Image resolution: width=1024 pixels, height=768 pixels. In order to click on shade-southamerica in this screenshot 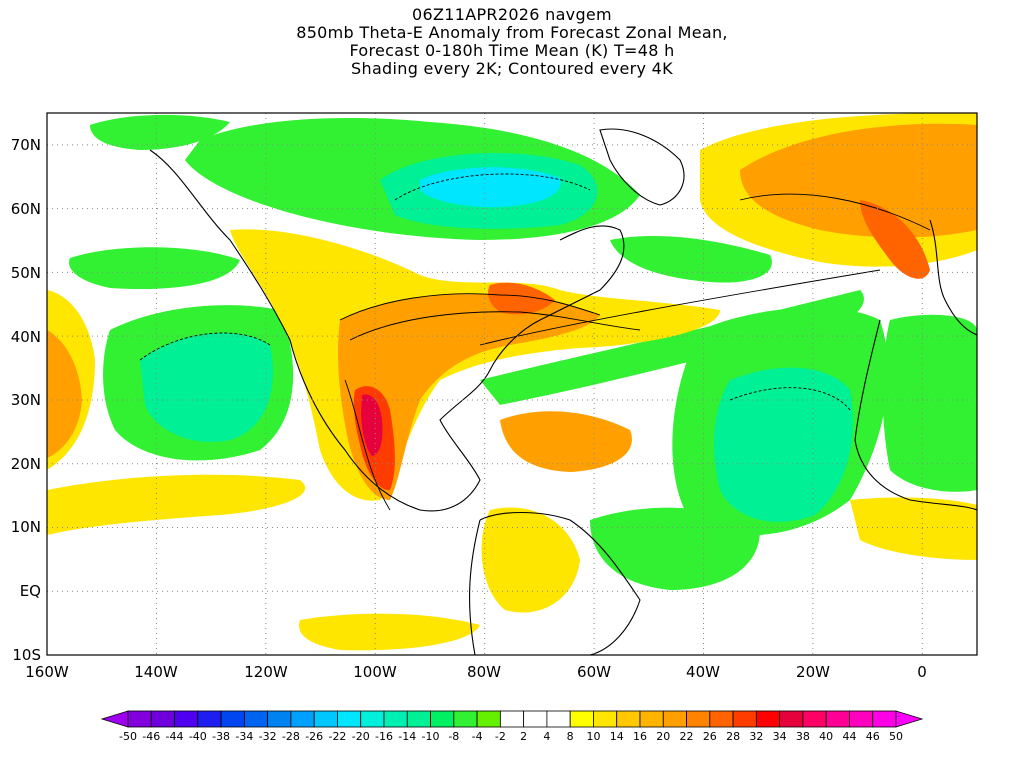, I will do `click(530, 560)`.